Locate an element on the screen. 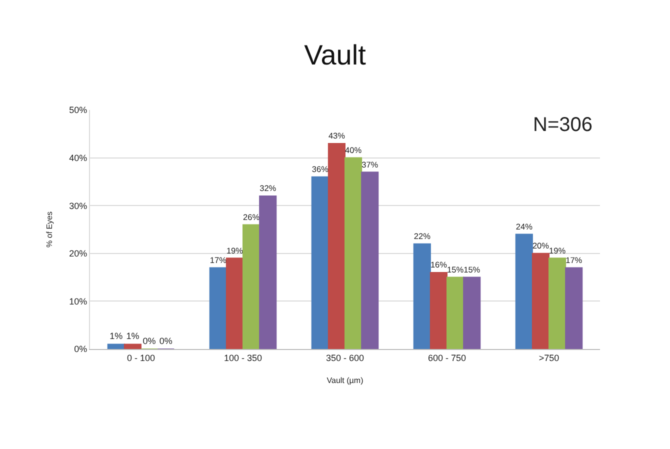 The image size is (670, 449). y-tick-label: 50% is located at coordinates (78, 110).